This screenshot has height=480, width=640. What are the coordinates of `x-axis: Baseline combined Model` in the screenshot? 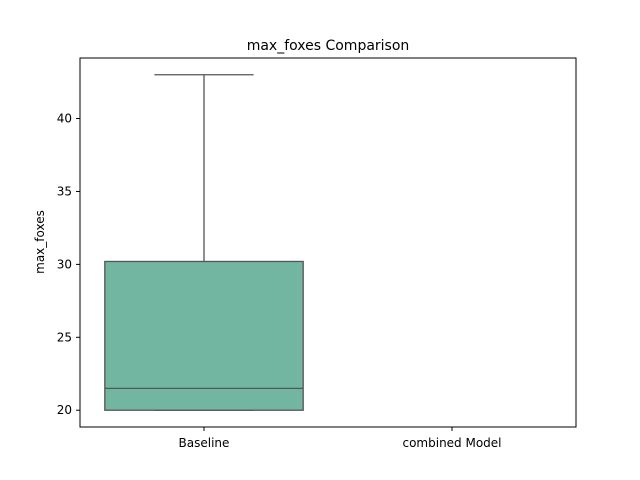 It's located at (340, 438).